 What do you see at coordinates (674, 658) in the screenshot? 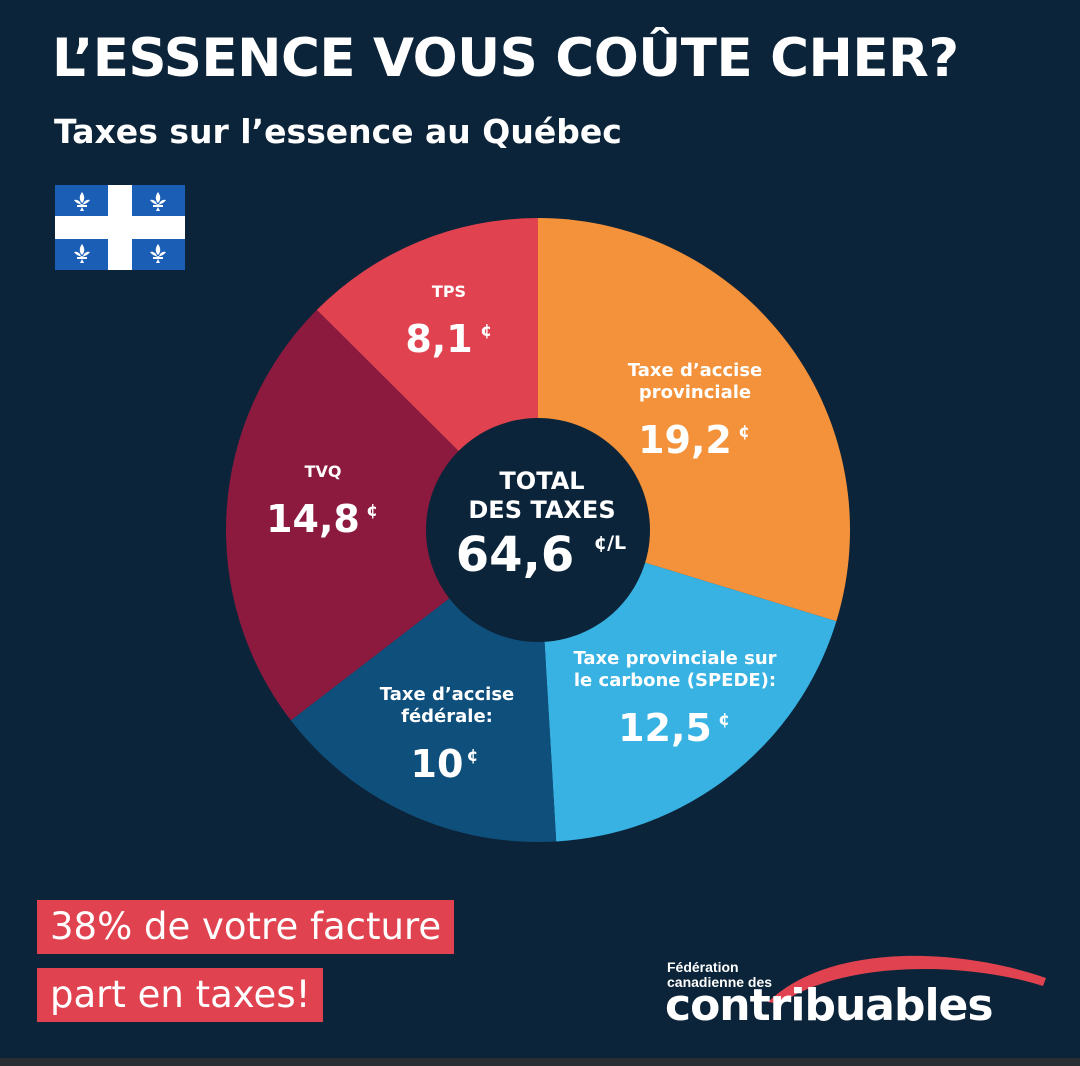
I see `slice-label-1-line-0: Taxe provinciale sur` at bounding box center [674, 658].